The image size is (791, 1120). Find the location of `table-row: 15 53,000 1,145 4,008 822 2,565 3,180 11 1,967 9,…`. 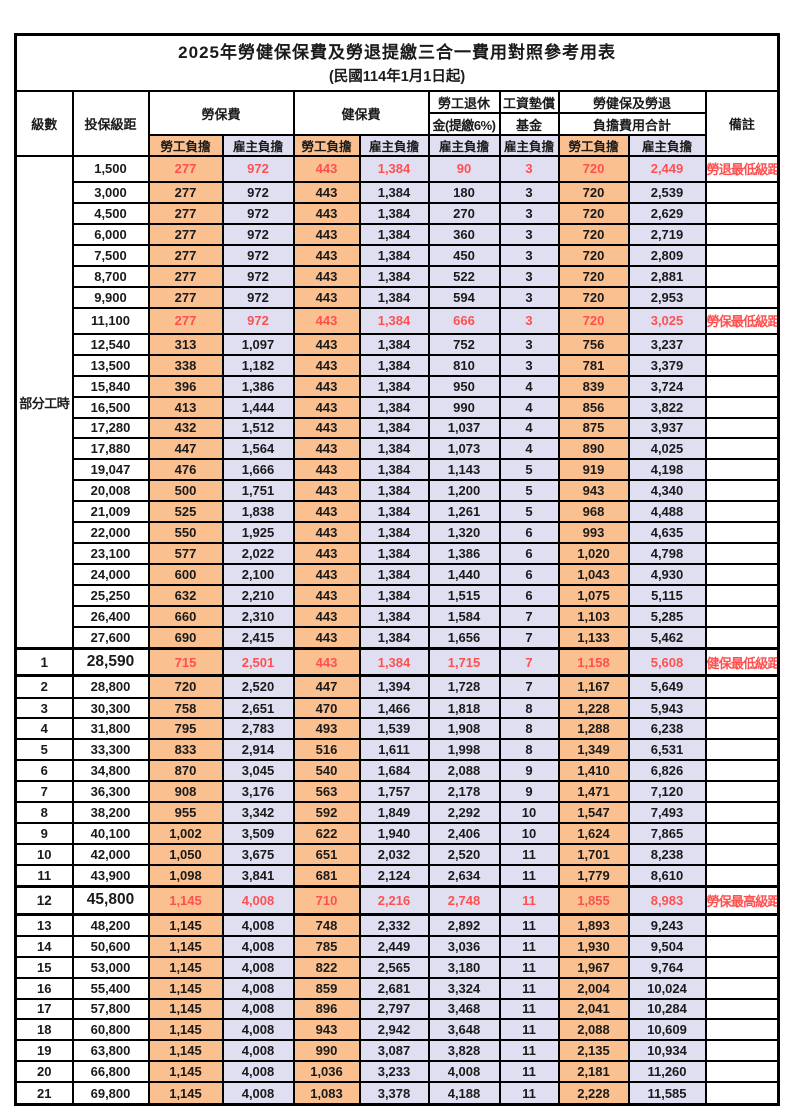

table-row: 15 53,000 1,145 4,008 822 2,565 3,180 11 1,967 9,… is located at coordinates (397, 967).